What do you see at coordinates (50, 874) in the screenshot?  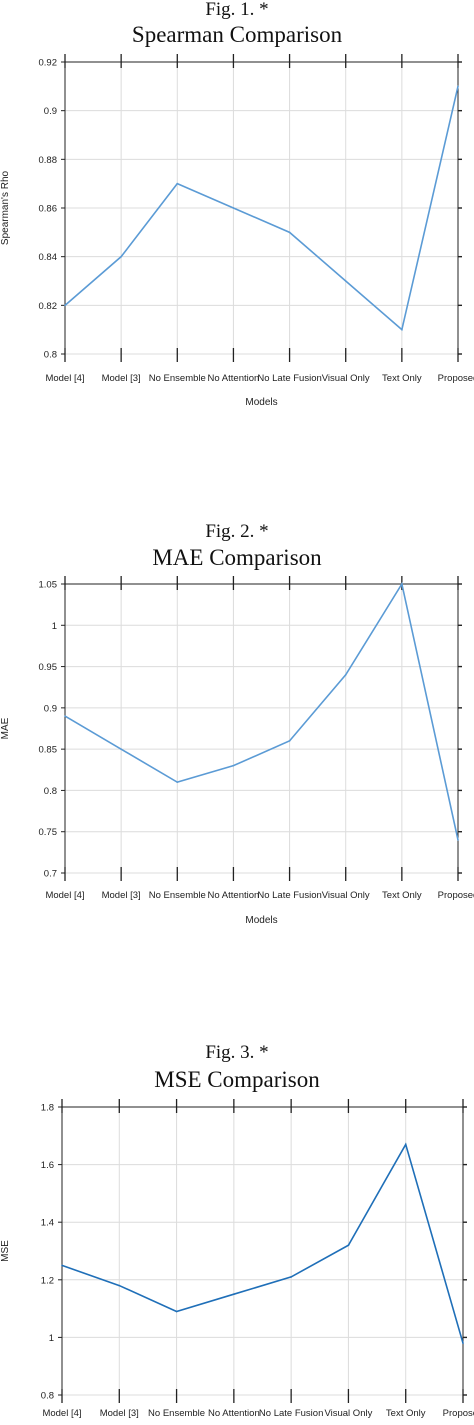 I see `y-tick-label: 0.7` at bounding box center [50, 874].